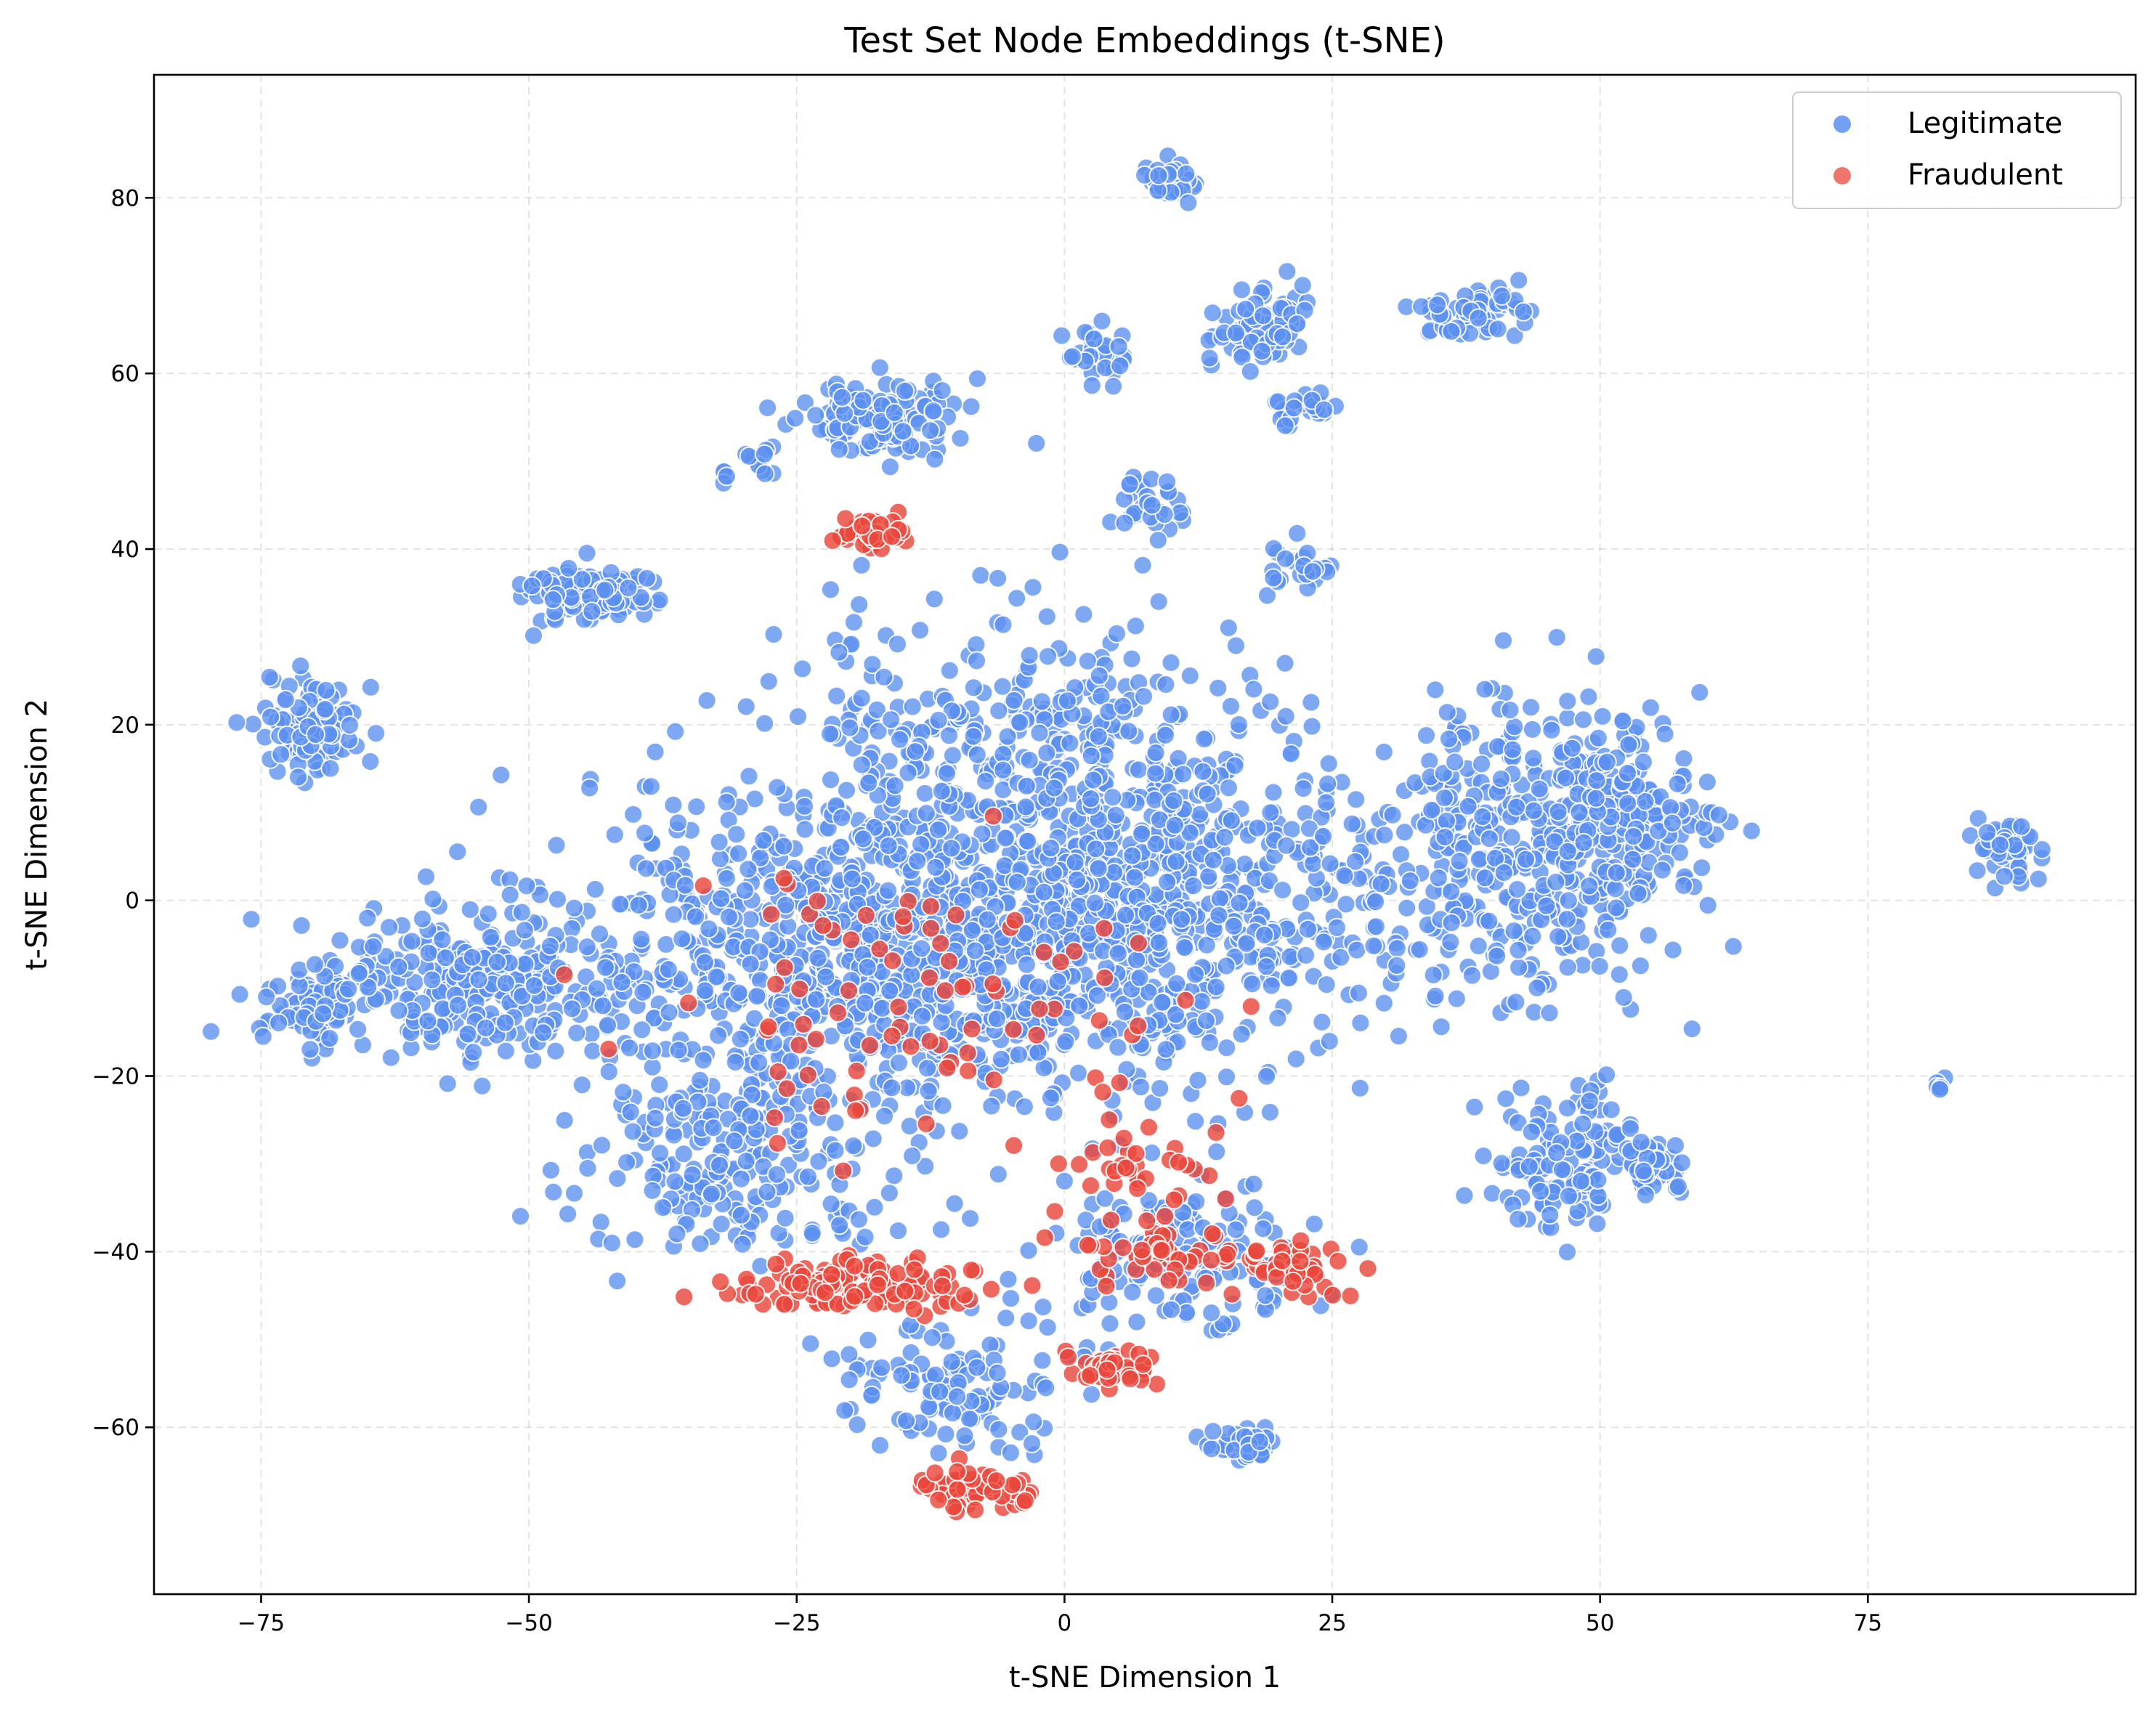 The width and height of the screenshot is (2156, 1722). I want to click on x-tick-label: −50, so click(528, 1623).